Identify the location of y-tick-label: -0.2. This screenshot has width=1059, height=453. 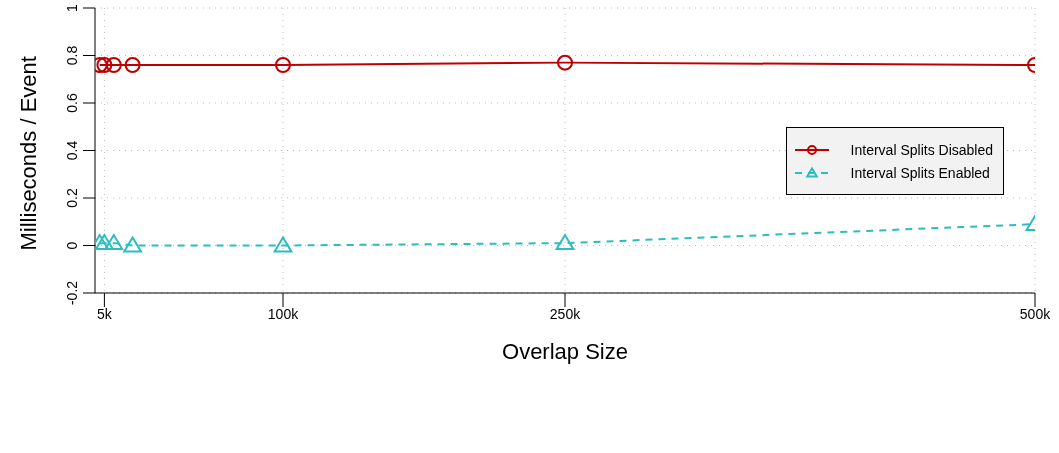
(72, 293).